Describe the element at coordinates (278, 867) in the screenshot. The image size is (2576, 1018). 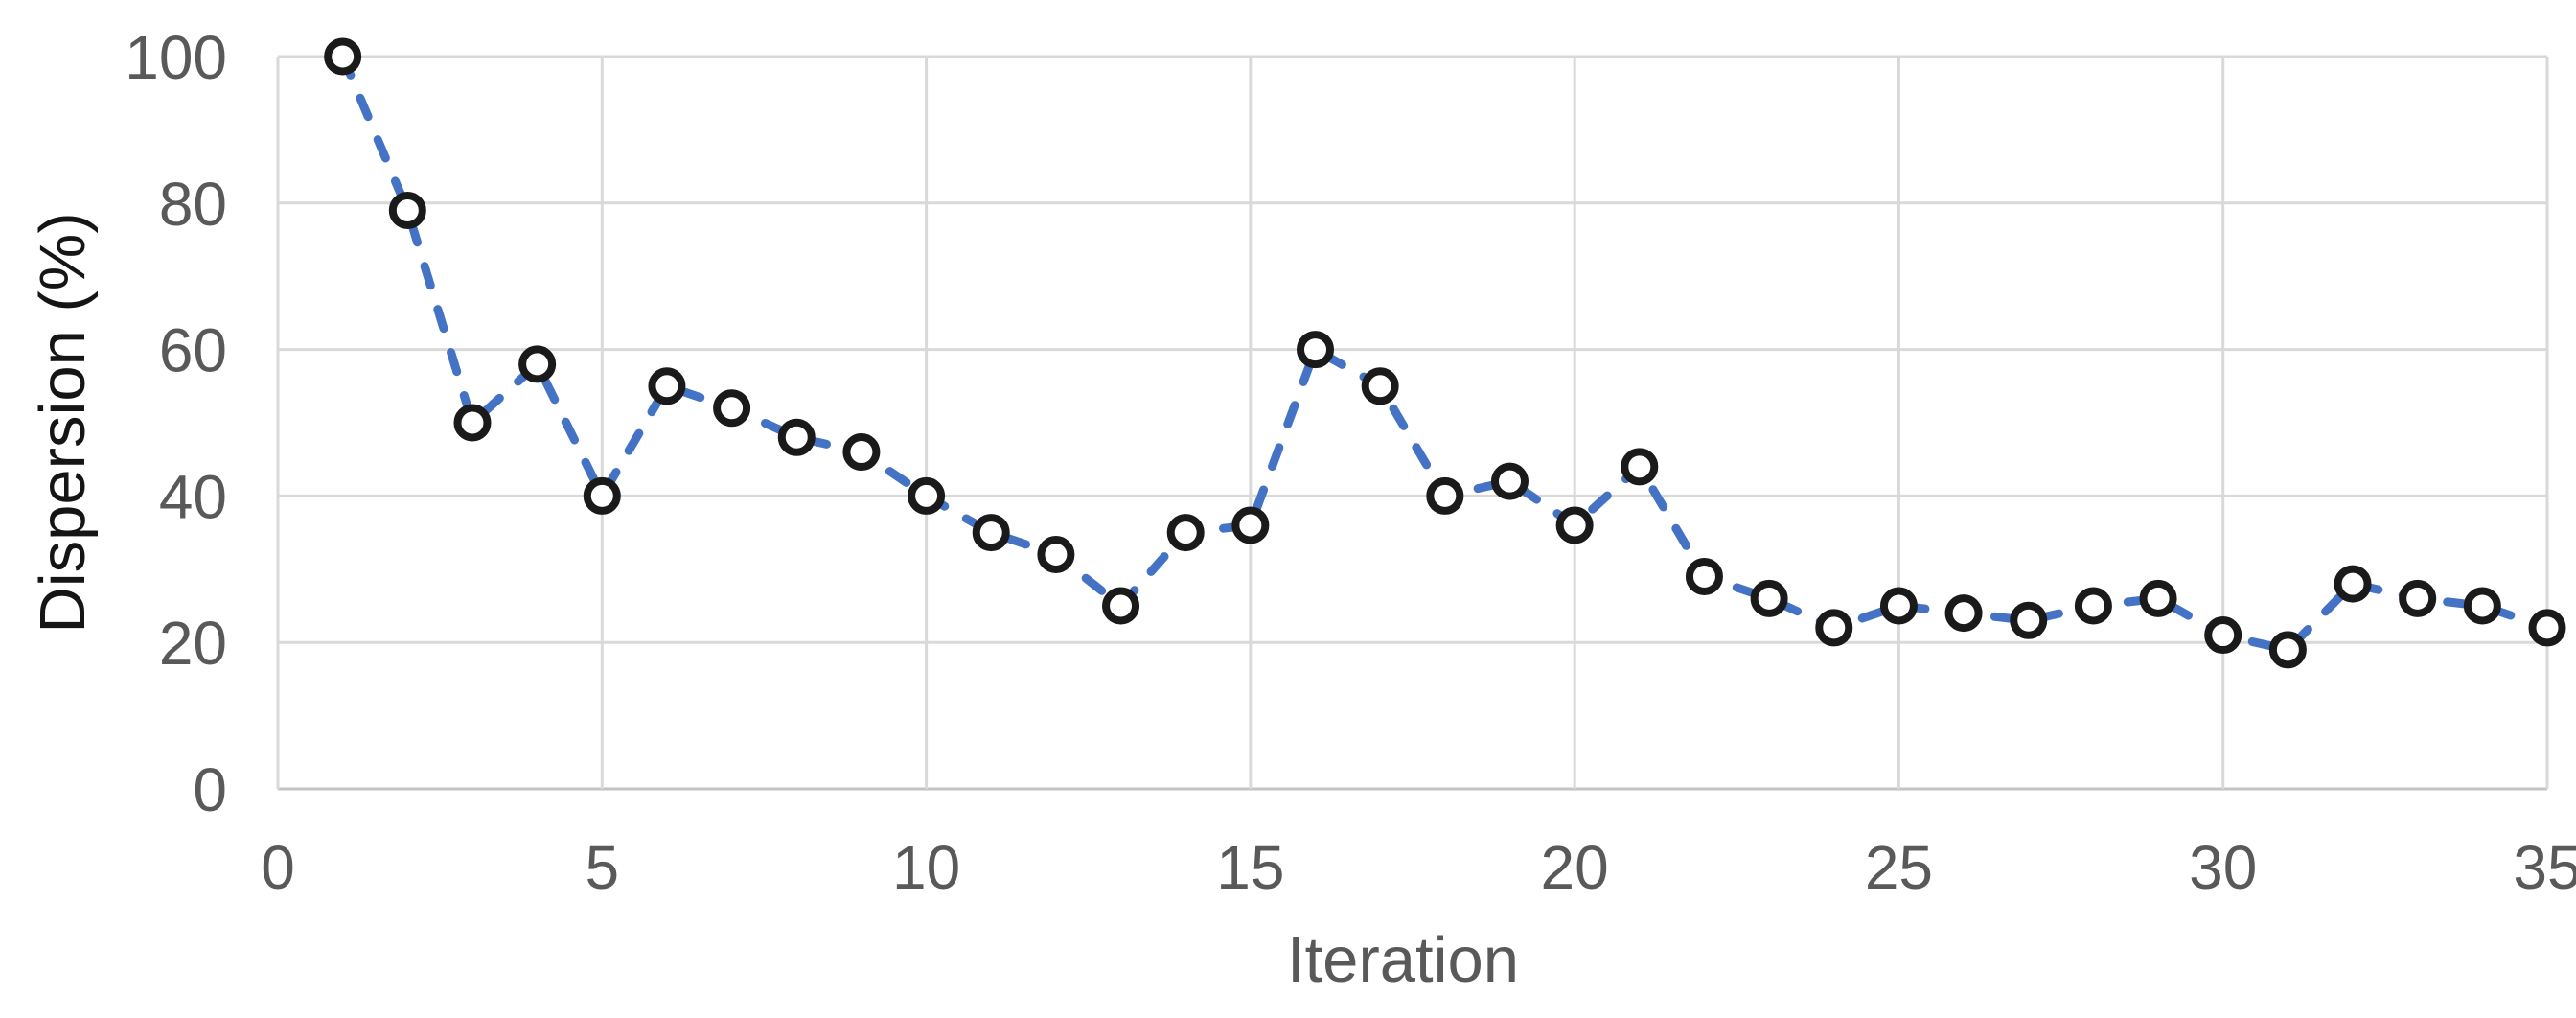
I see `x-tick-label: 0` at that location.